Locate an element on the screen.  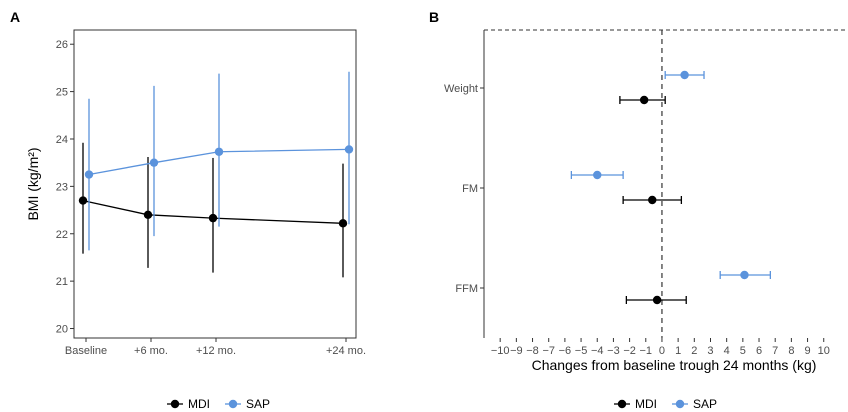
panel-a-y-tick-label: 26 is located at coordinates (62, 45).